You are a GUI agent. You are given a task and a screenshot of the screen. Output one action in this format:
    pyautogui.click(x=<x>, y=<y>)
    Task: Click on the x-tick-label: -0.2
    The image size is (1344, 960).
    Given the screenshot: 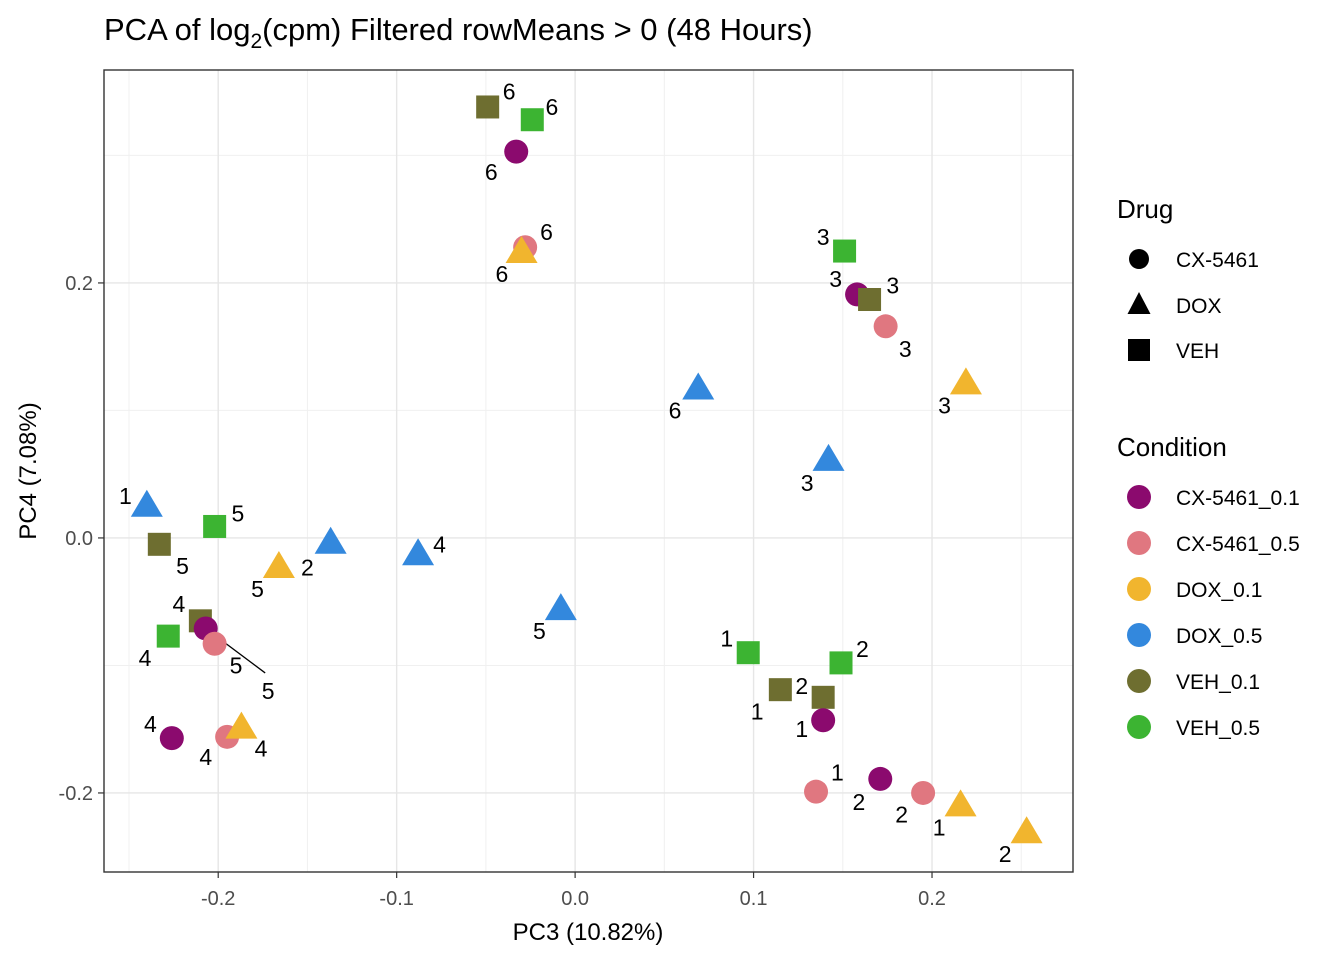 What is the action you would take?
    pyautogui.click(x=218, y=899)
    